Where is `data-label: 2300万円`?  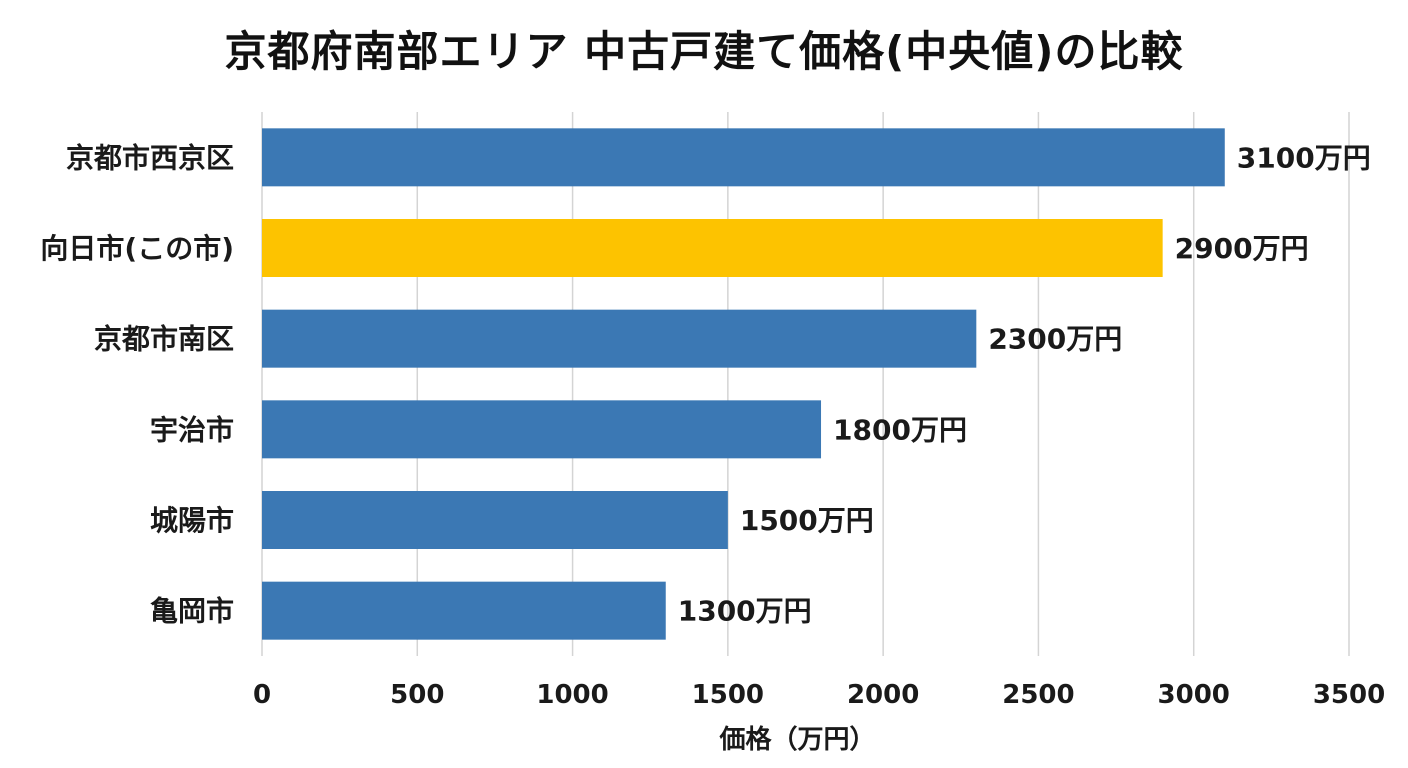
data-label: 2300万円 is located at coordinates (1055, 339).